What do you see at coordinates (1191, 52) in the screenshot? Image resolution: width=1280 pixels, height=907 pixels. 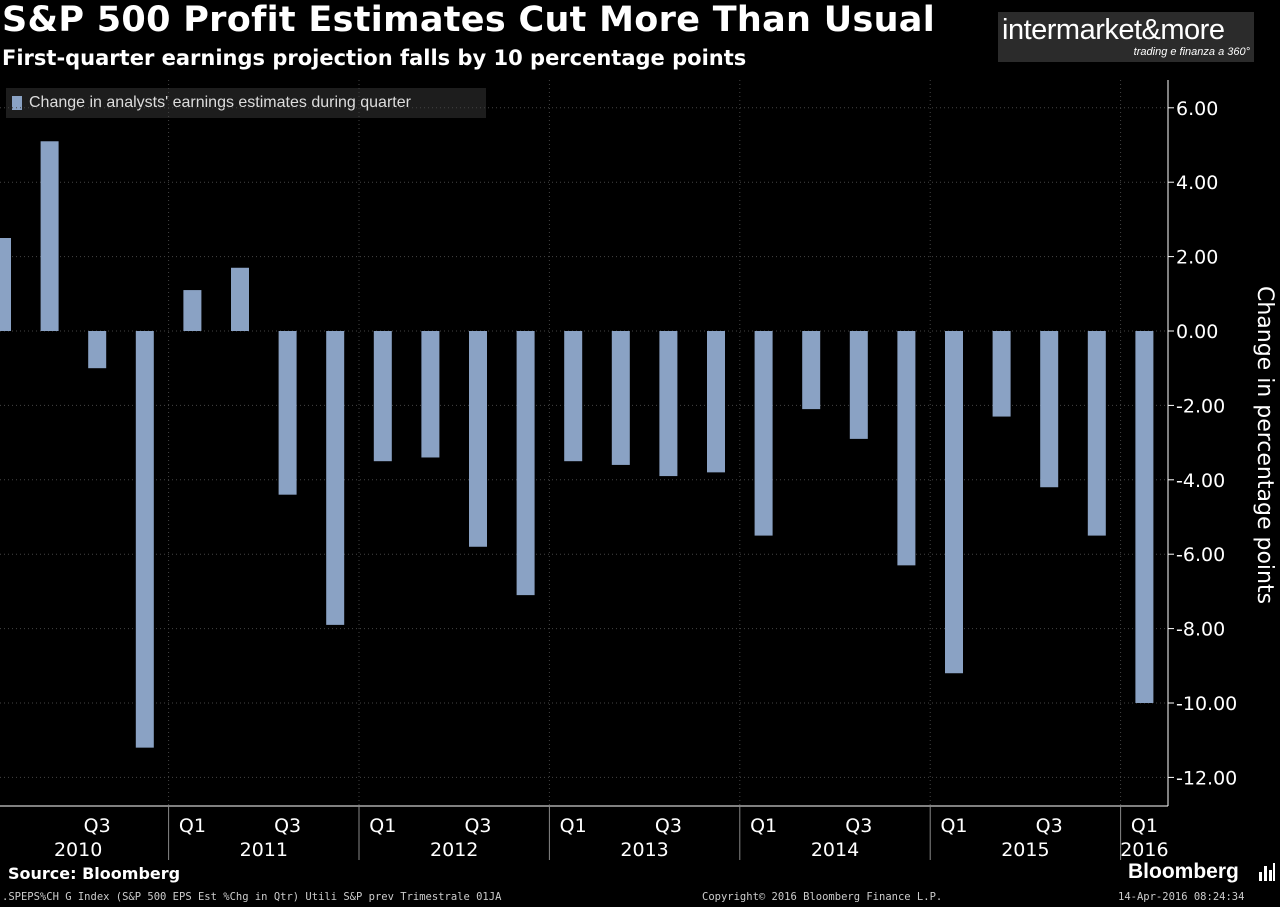 I see `logo-tagline: trading e finanza a 360°` at bounding box center [1191, 52].